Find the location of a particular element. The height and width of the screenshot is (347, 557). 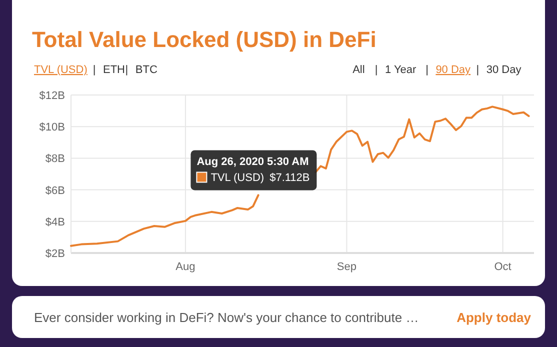

annotation: Aug 26, 2020 5:30 AM is located at coordinates (252, 162).